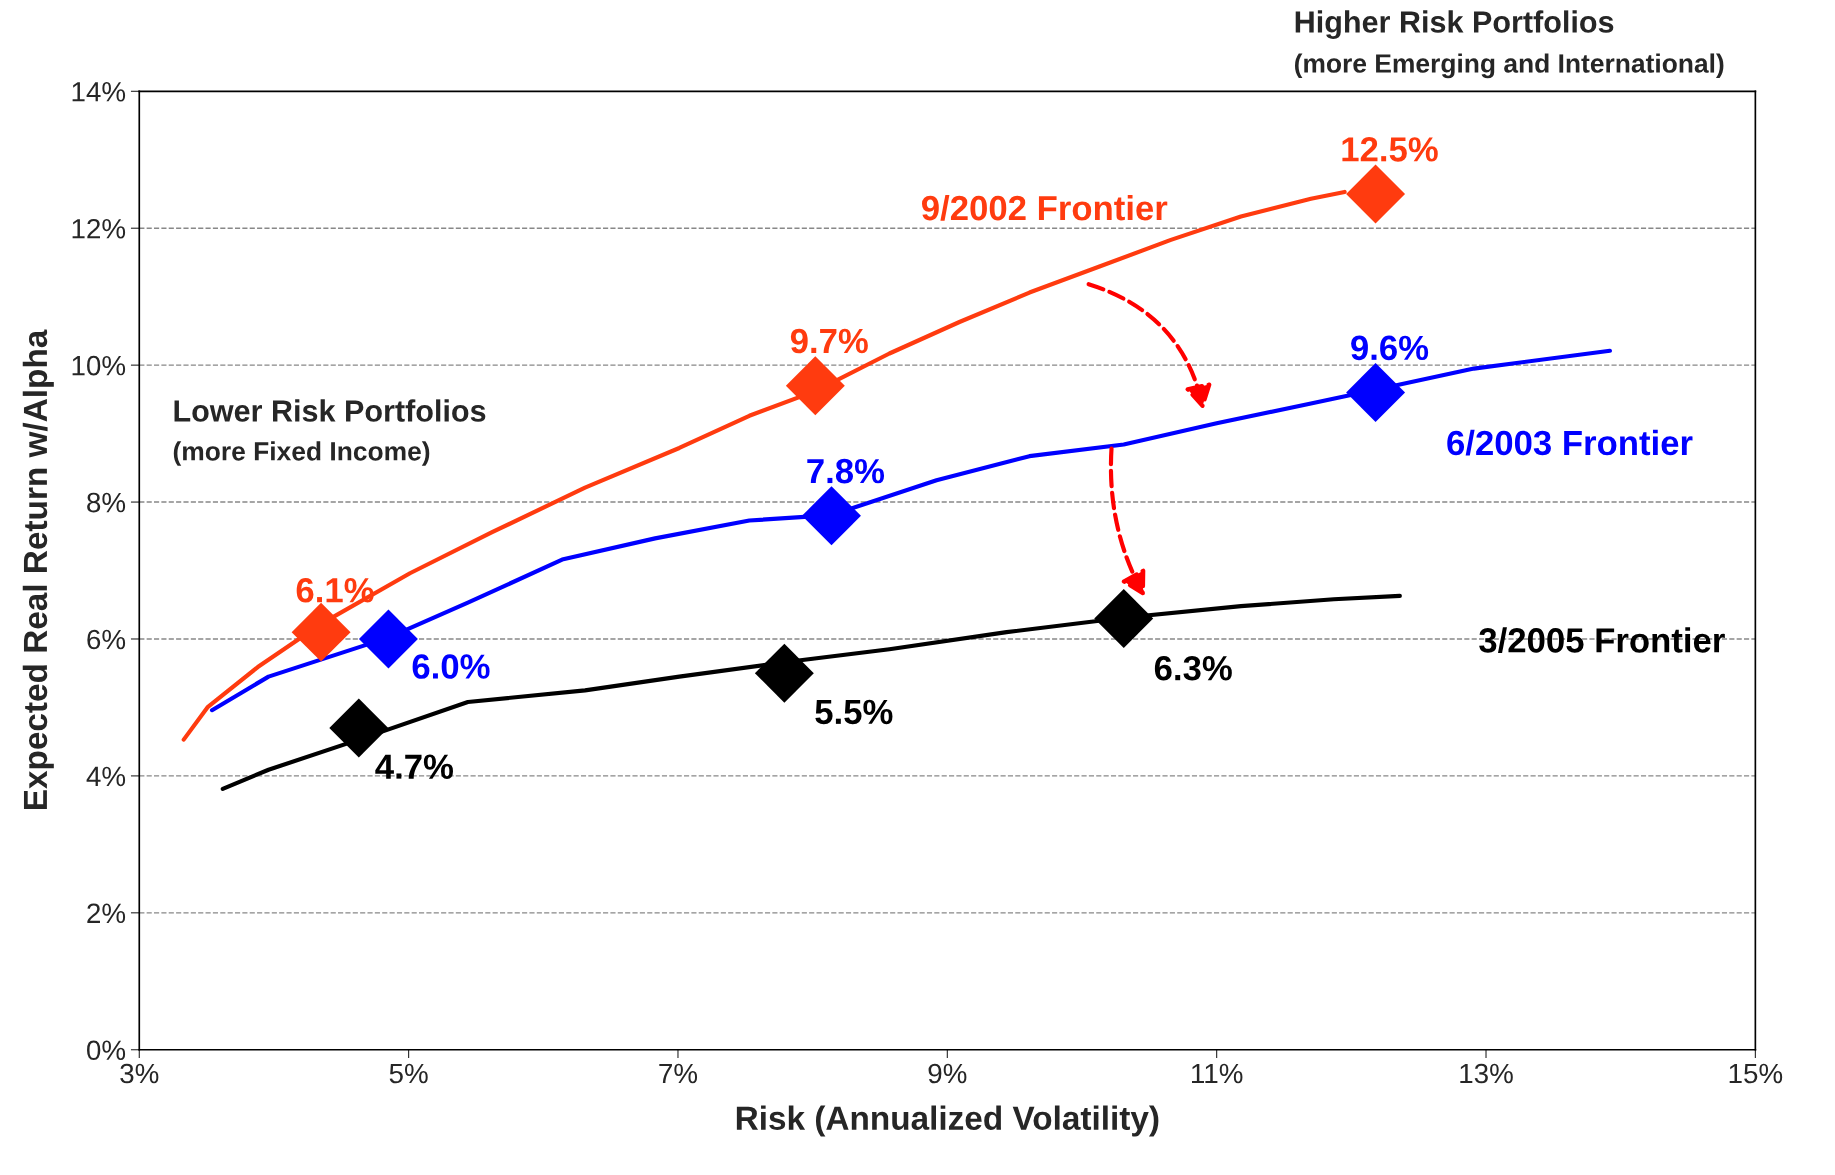  What do you see at coordinates (1390, 149) in the screenshot?
I see `data-label: 12.5%` at bounding box center [1390, 149].